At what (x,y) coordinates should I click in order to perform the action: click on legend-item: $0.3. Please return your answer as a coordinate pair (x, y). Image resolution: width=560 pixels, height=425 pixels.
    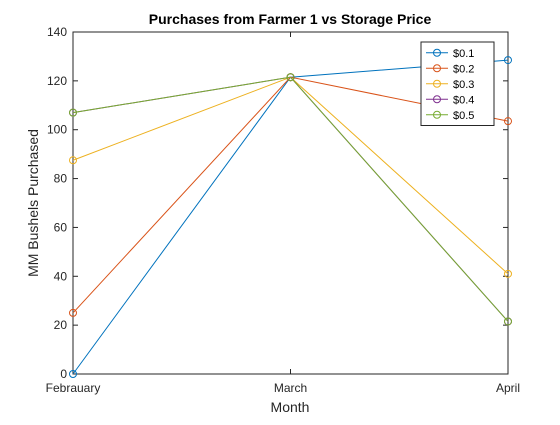
    Looking at the image, I should click on (450, 85).